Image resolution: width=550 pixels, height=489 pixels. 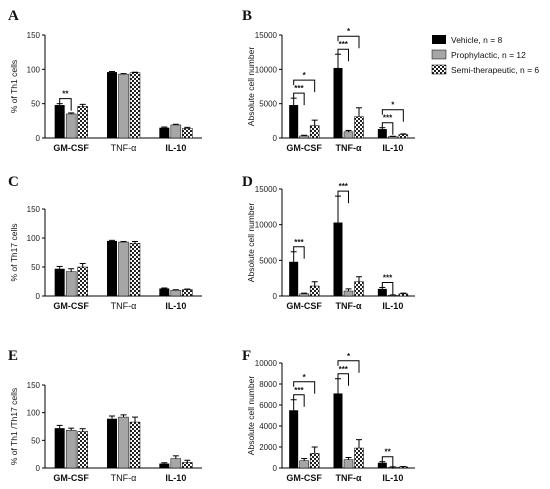 What do you see at coordinates (35, 267) in the screenshot?
I see `y-tick-label: 50` at bounding box center [35, 267].